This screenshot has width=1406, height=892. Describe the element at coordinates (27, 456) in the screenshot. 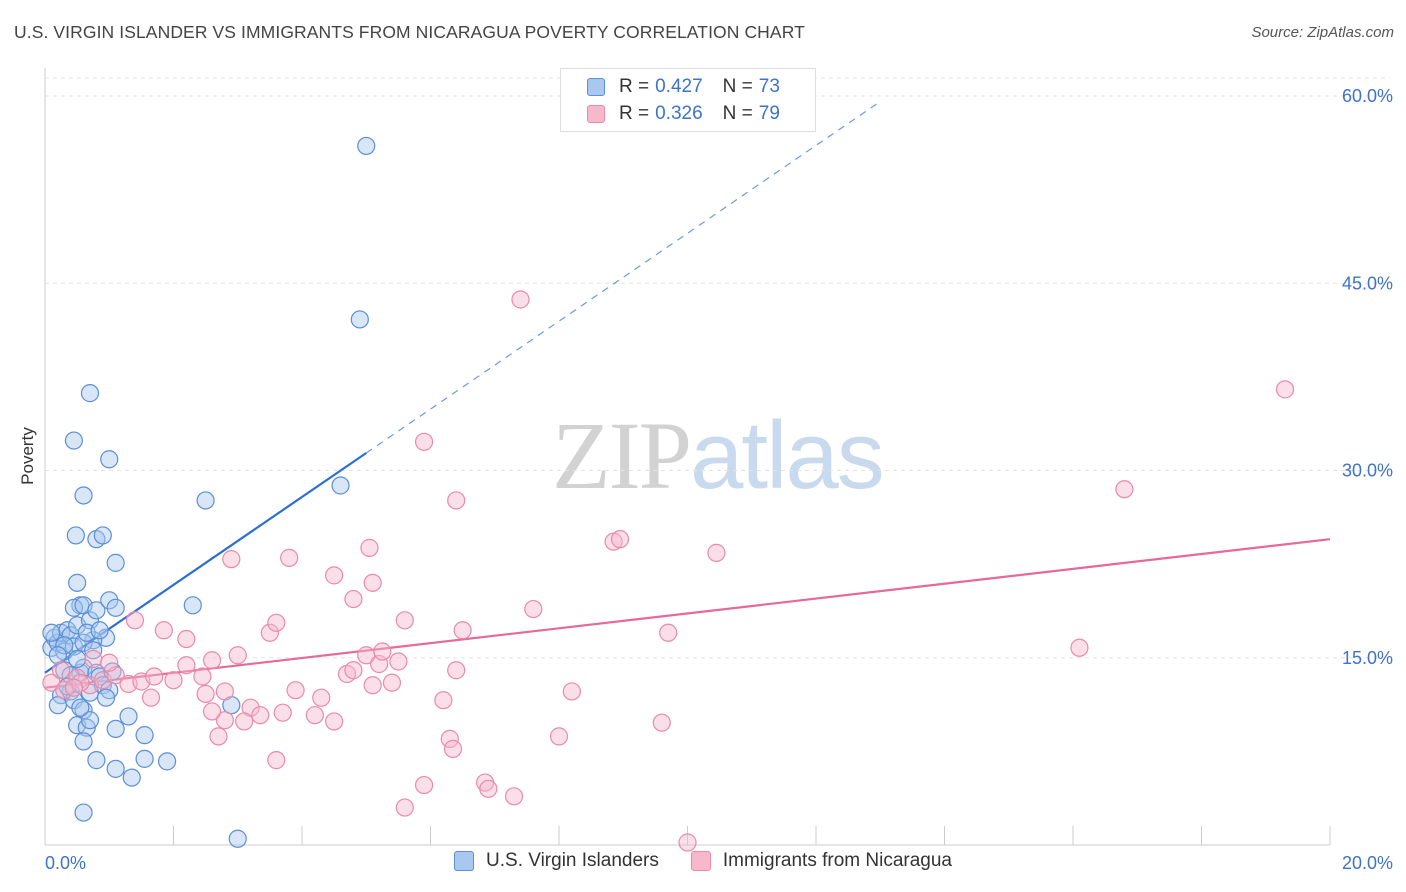

I see `y-axis-title: Poverty` at that location.